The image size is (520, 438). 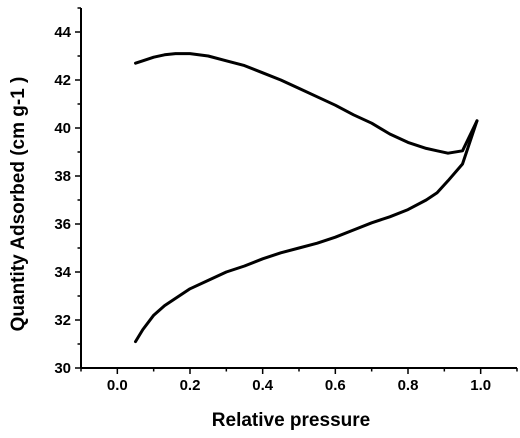 What do you see at coordinates (335, 385) in the screenshot?
I see `x-tick-label: 0.6` at bounding box center [335, 385].